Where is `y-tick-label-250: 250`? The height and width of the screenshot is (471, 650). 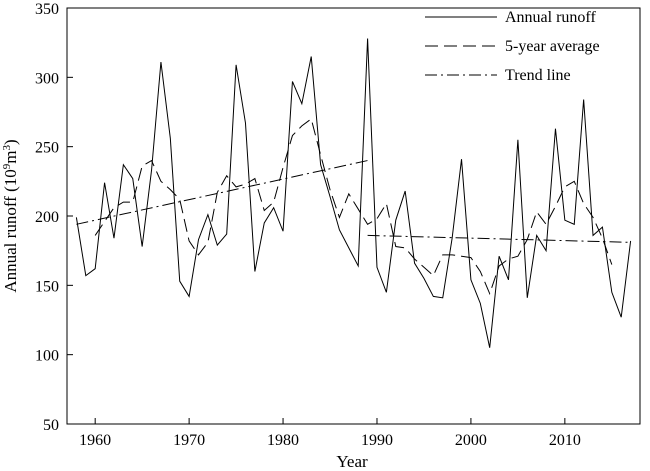 y-tick-label-250: 250 is located at coordinates (47, 148).